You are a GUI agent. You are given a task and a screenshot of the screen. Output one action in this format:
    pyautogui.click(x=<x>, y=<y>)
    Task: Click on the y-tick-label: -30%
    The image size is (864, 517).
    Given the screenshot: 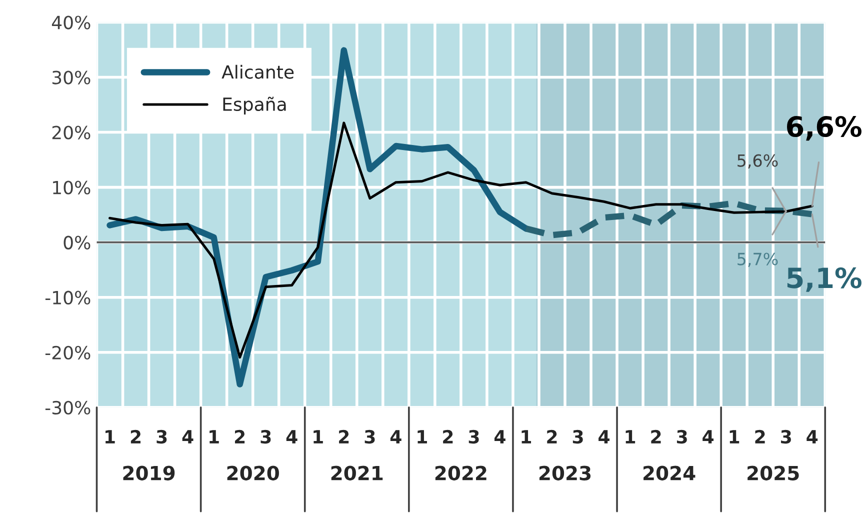 What is the action you would take?
    pyautogui.click(x=67, y=407)
    